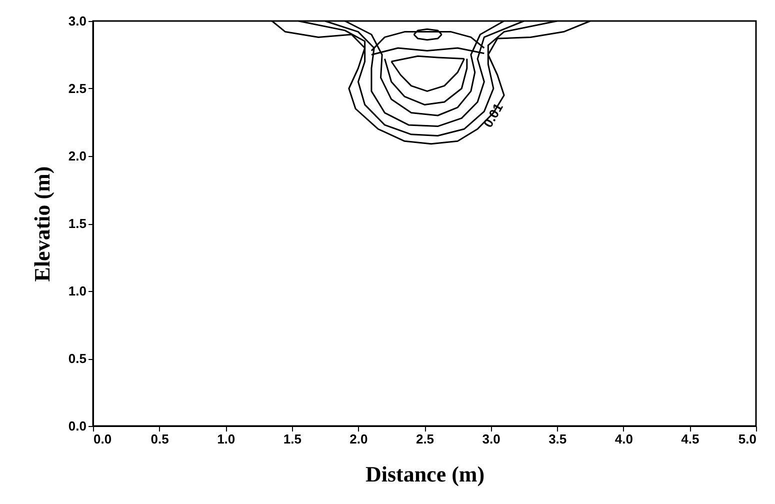 The height and width of the screenshot is (504, 775). What do you see at coordinates (159, 439) in the screenshot?
I see `x-tick-label: 0.5` at bounding box center [159, 439].